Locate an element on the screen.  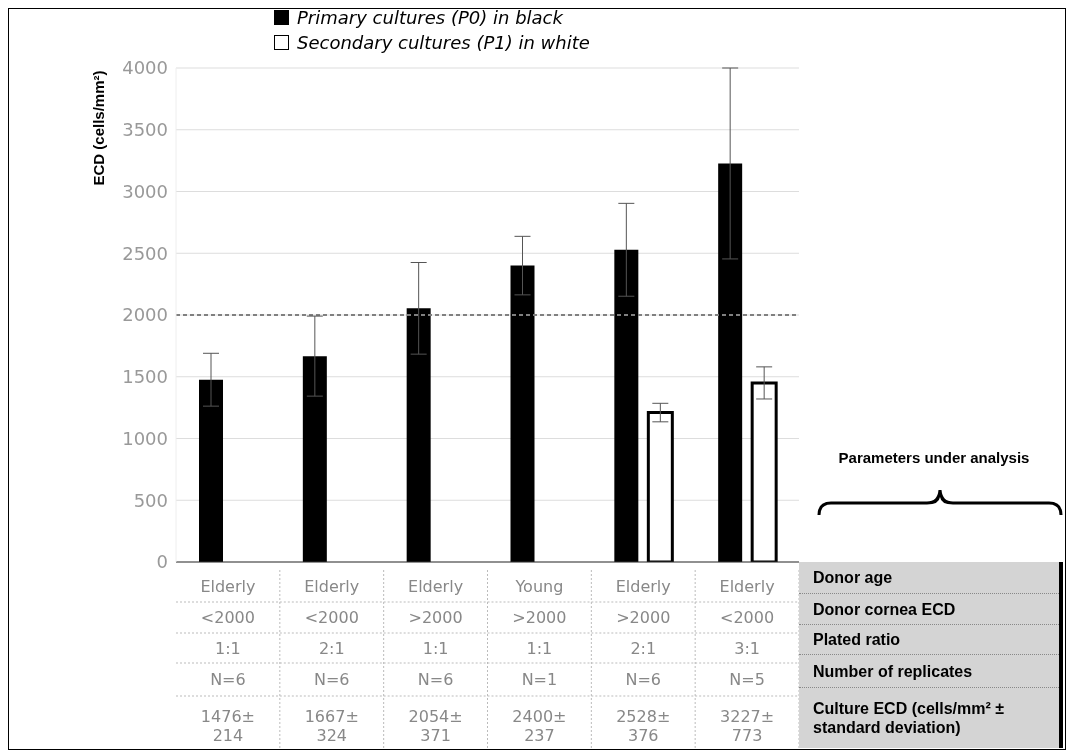
data-label: 2400± 237 is located at coordinates (539, 726).